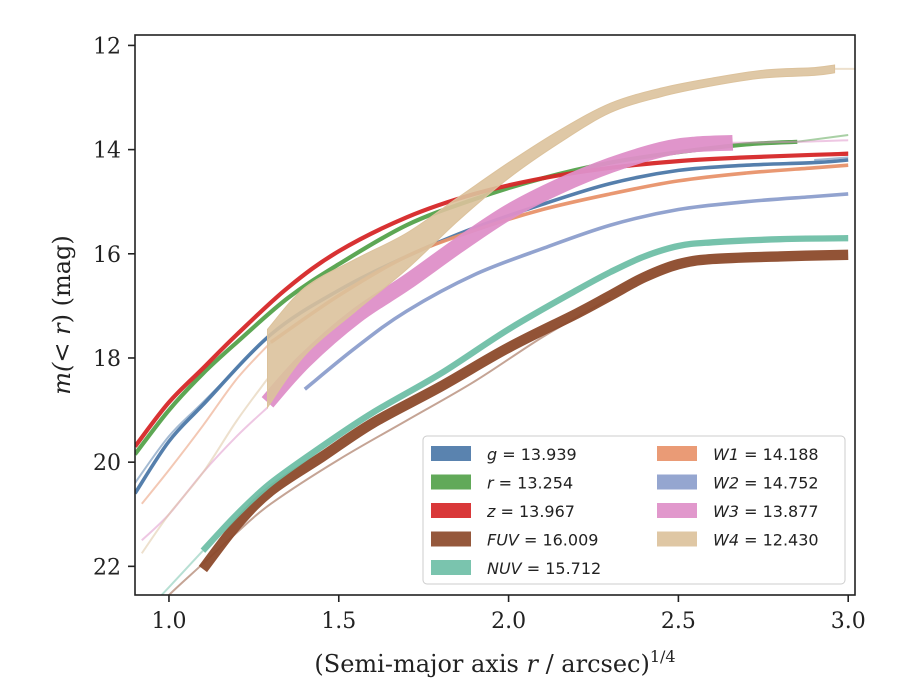 This screenshot has height=700, width=900. What do you see at coordinates (508, 621) in the screenshot?
I see `x-tick-label: 2.0` at bounding box center [508, 621].